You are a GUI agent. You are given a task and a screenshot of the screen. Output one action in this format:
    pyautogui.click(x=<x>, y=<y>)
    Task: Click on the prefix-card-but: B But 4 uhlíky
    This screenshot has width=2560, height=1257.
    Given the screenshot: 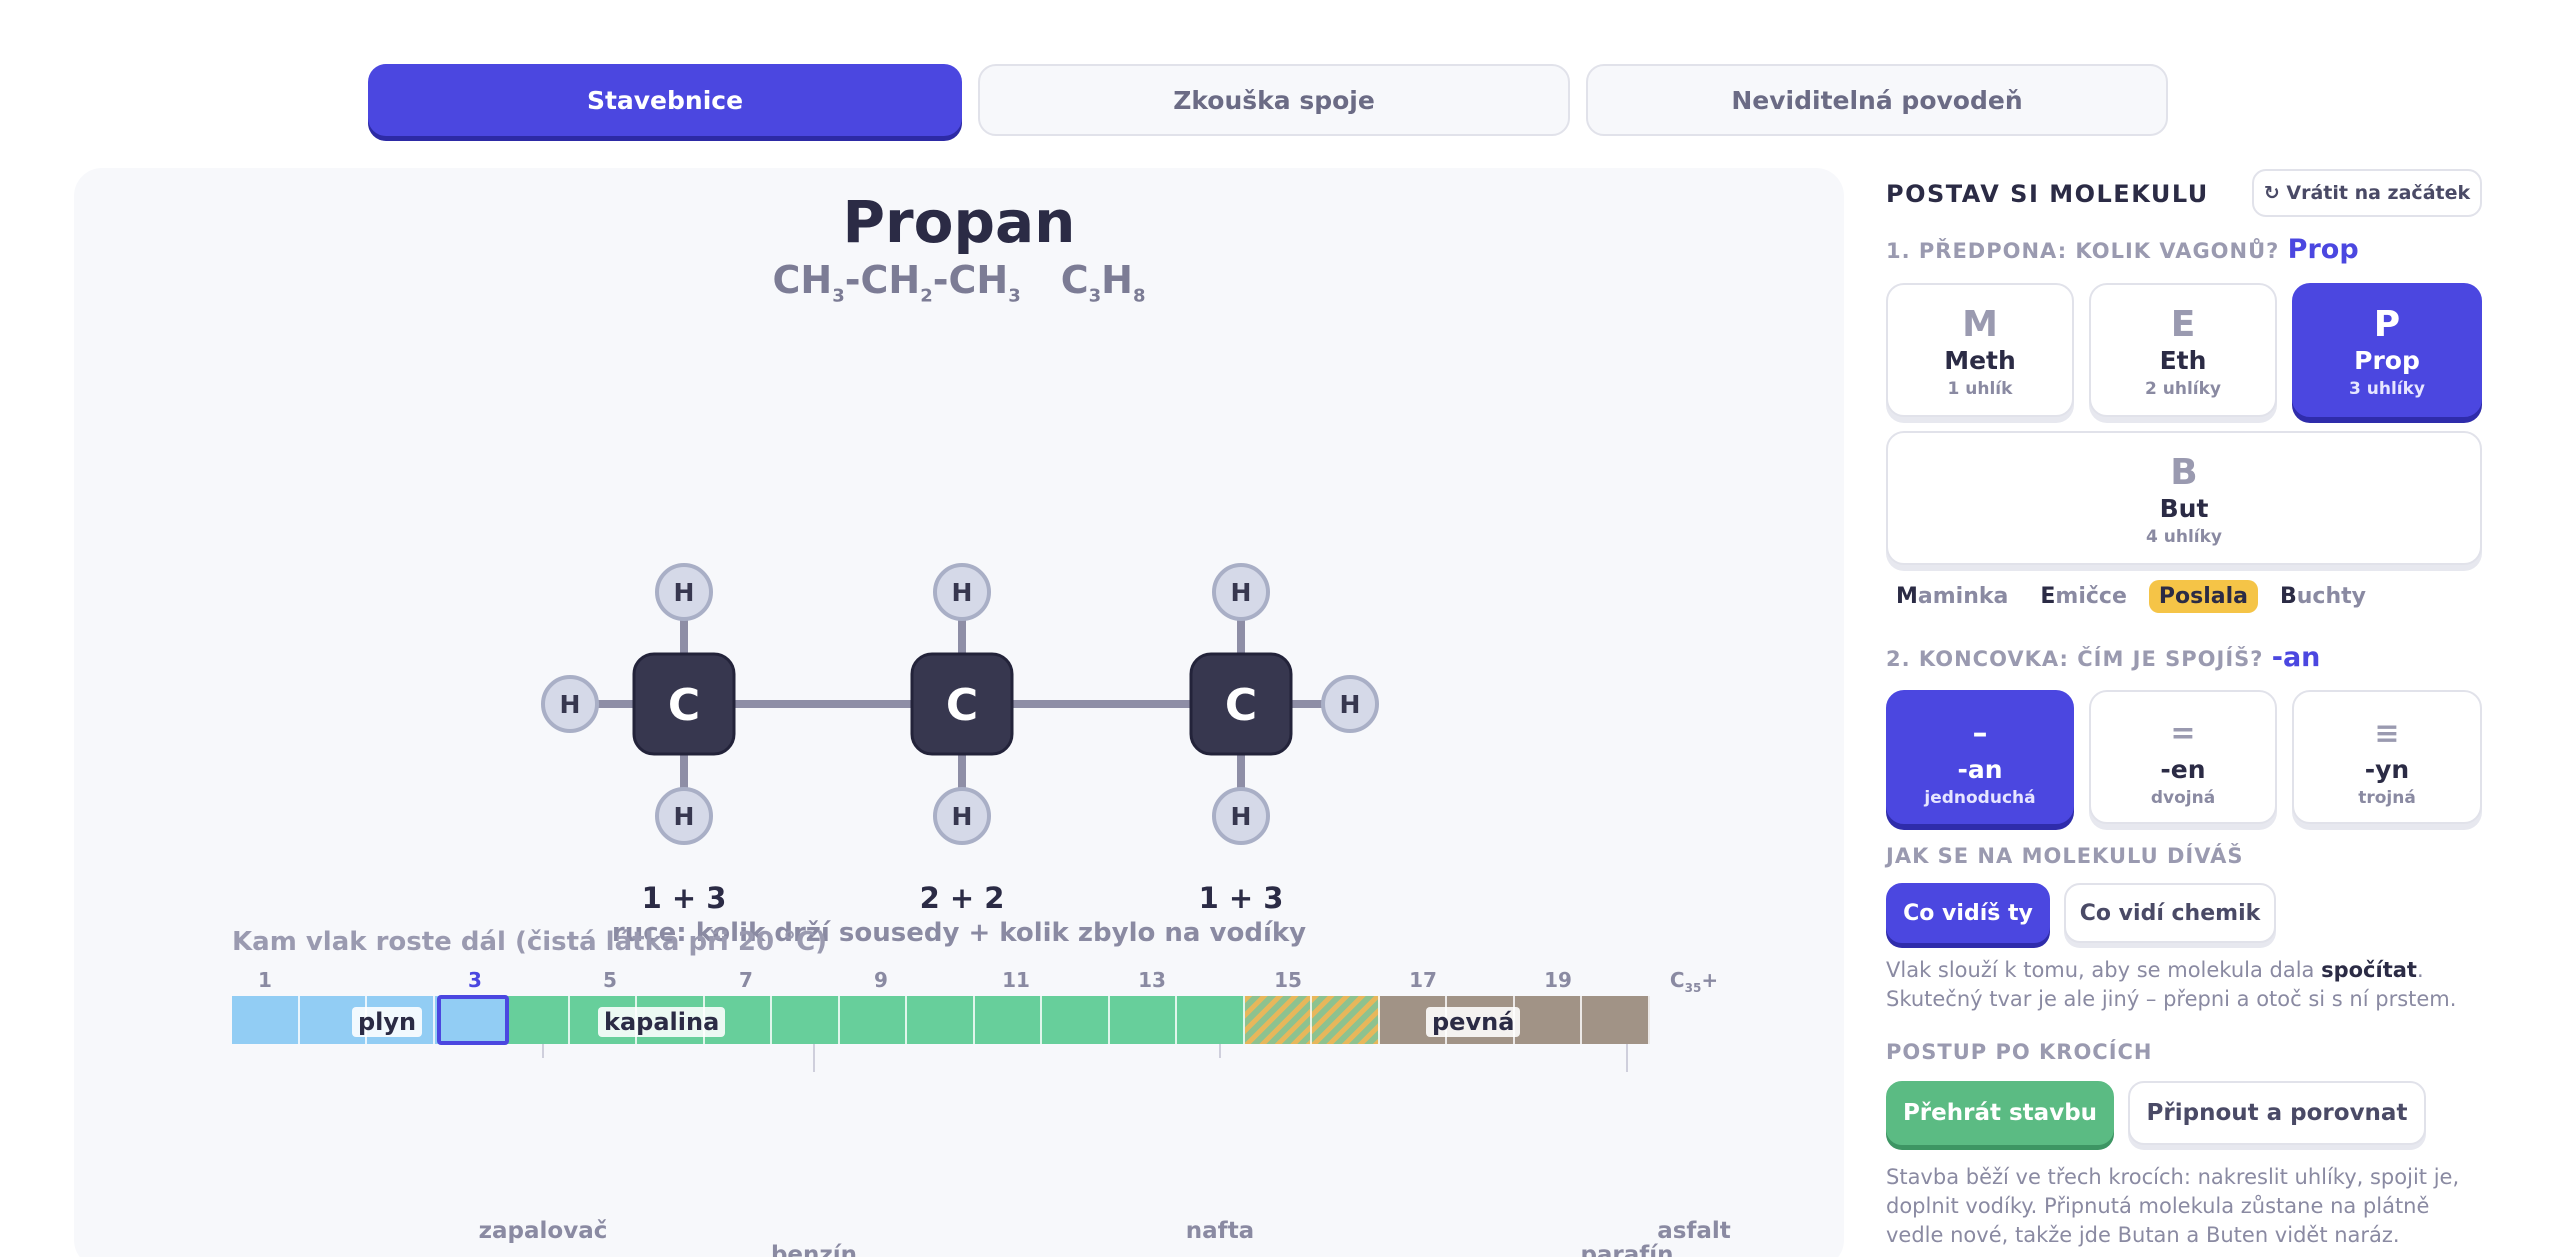 What is the action you would take?
    pyautogui.click(x=2184, y=498)
    